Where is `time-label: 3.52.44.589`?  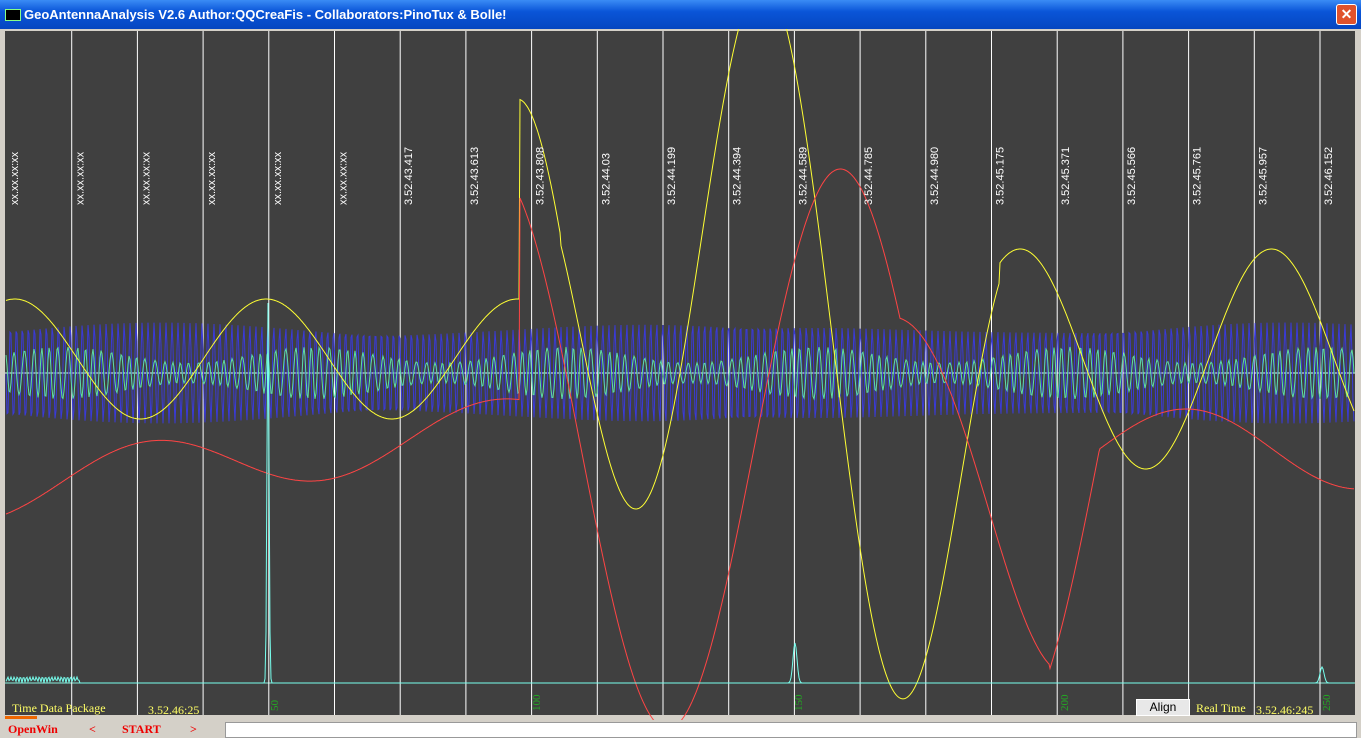
time-label: 3.52.44.589 is located at coordinates (803, 176).